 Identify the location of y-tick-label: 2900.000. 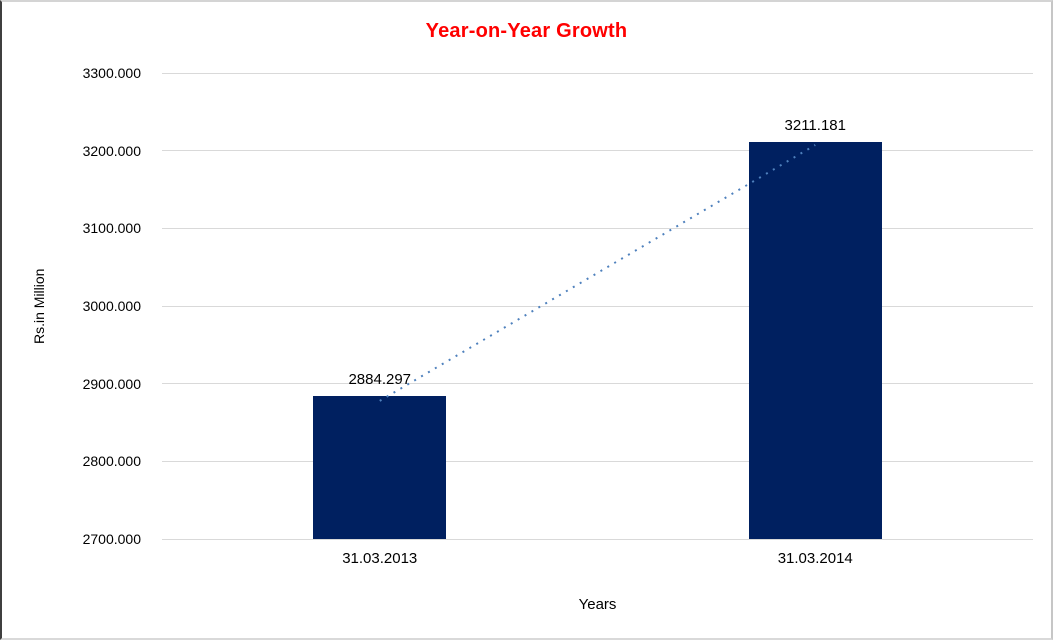
(111, 383).